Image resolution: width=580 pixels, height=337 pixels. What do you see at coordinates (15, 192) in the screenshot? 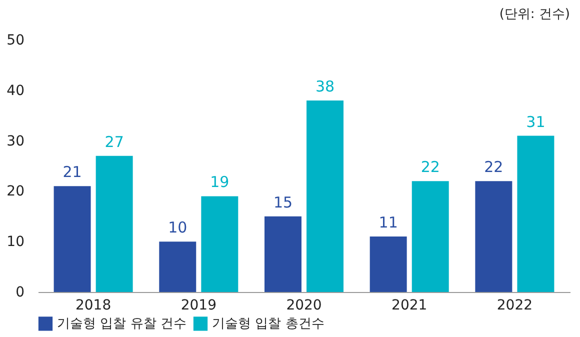
I see `y-tick-label: 20` at bounding box center [15, 192].